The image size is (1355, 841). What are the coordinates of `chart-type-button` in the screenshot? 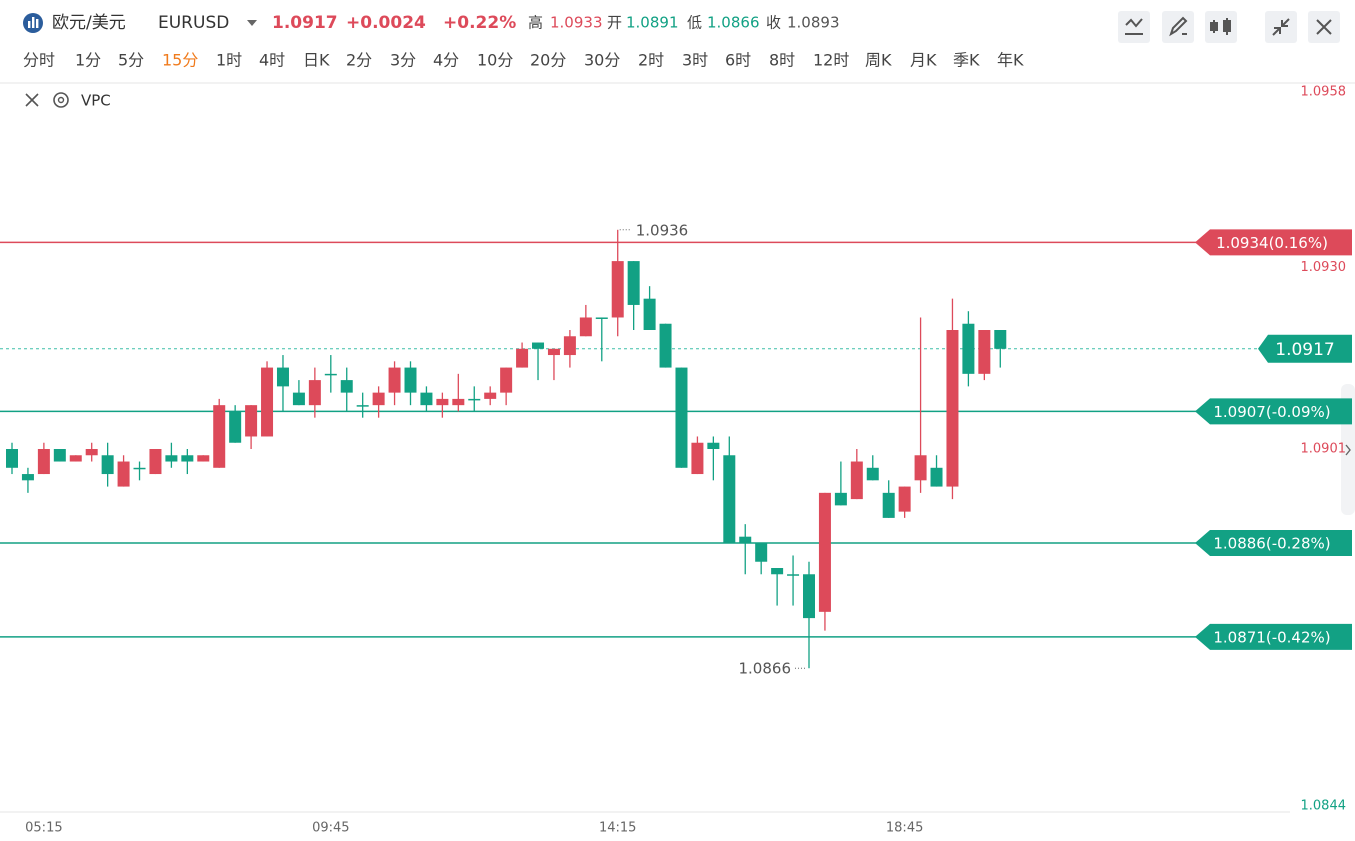 It's located at (1221, 27).